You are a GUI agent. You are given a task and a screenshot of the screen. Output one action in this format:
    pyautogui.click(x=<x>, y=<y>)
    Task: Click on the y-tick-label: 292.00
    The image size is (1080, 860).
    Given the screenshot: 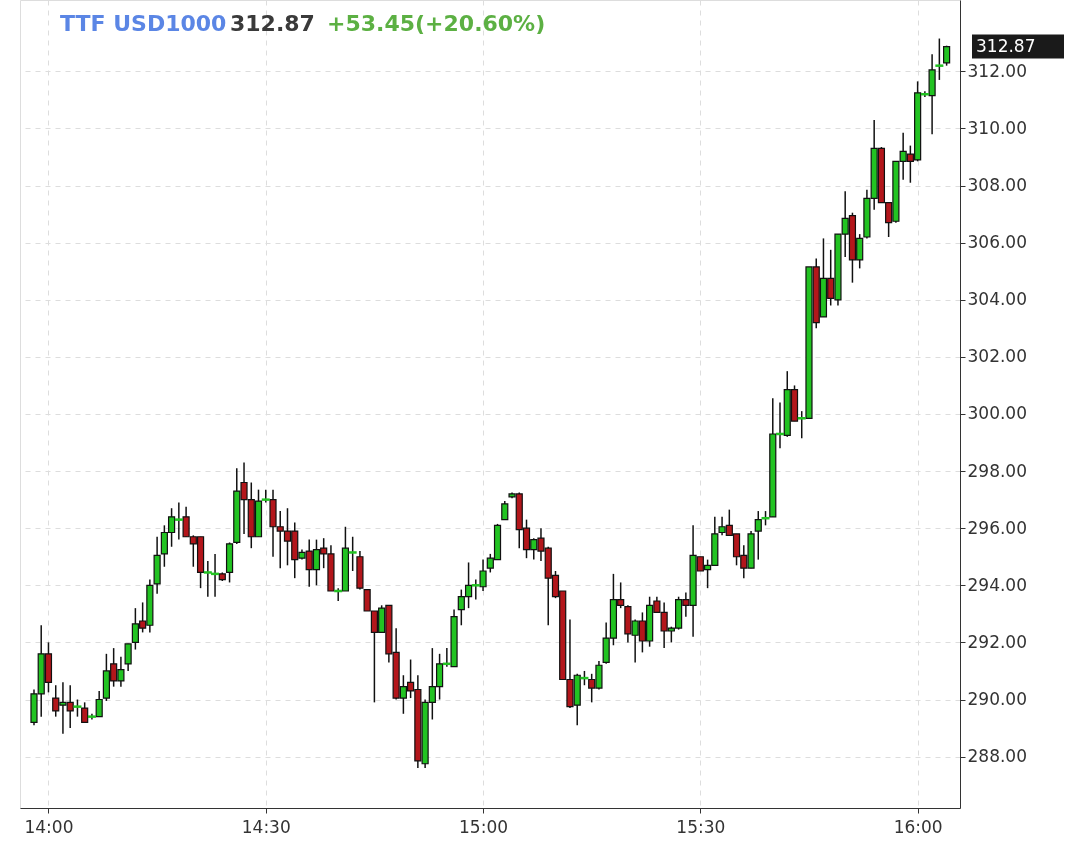 What is the action you would take?
    pyautogui.click(x=997, y=641)
    